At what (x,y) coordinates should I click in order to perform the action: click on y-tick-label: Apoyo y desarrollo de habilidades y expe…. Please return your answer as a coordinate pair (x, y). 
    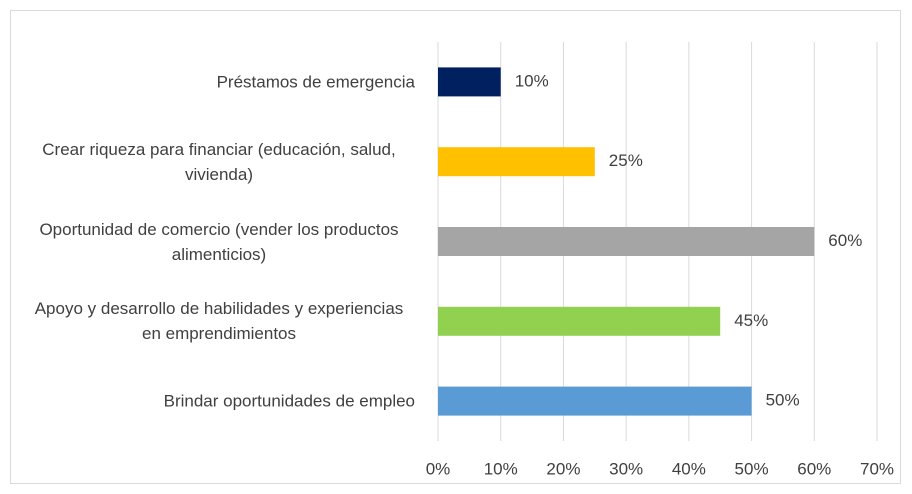
    Looking at the image, I should click on (219, 321).